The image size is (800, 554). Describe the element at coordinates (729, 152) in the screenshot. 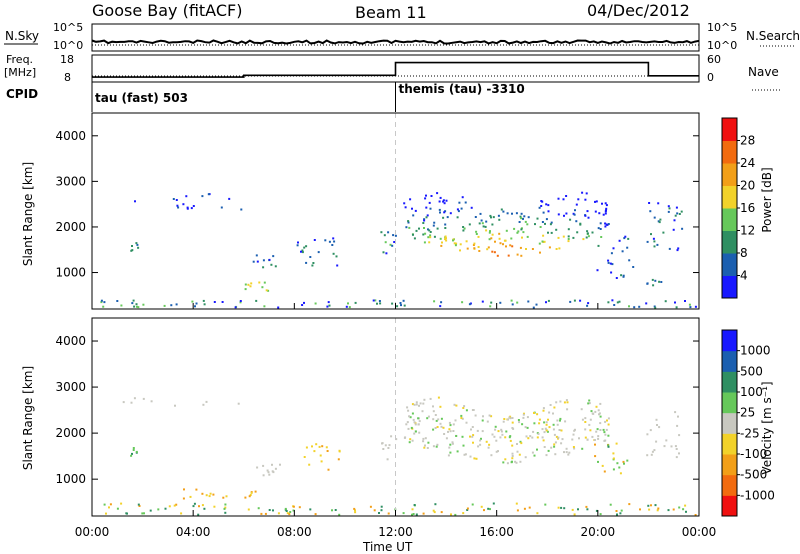

I see `power-colorbar-swatch` at that location.